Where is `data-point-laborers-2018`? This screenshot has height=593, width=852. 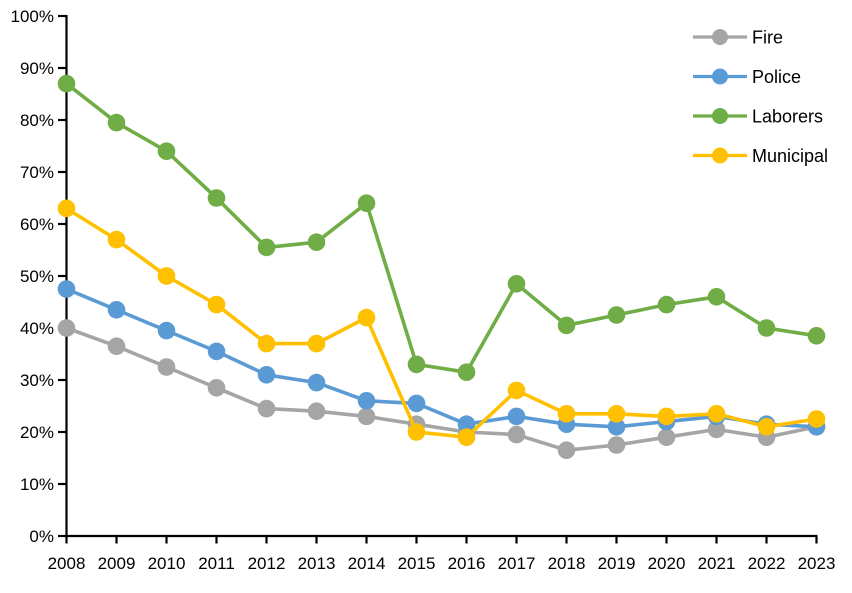
data-point-laborers-2018 is located at coordinates (566, 325).